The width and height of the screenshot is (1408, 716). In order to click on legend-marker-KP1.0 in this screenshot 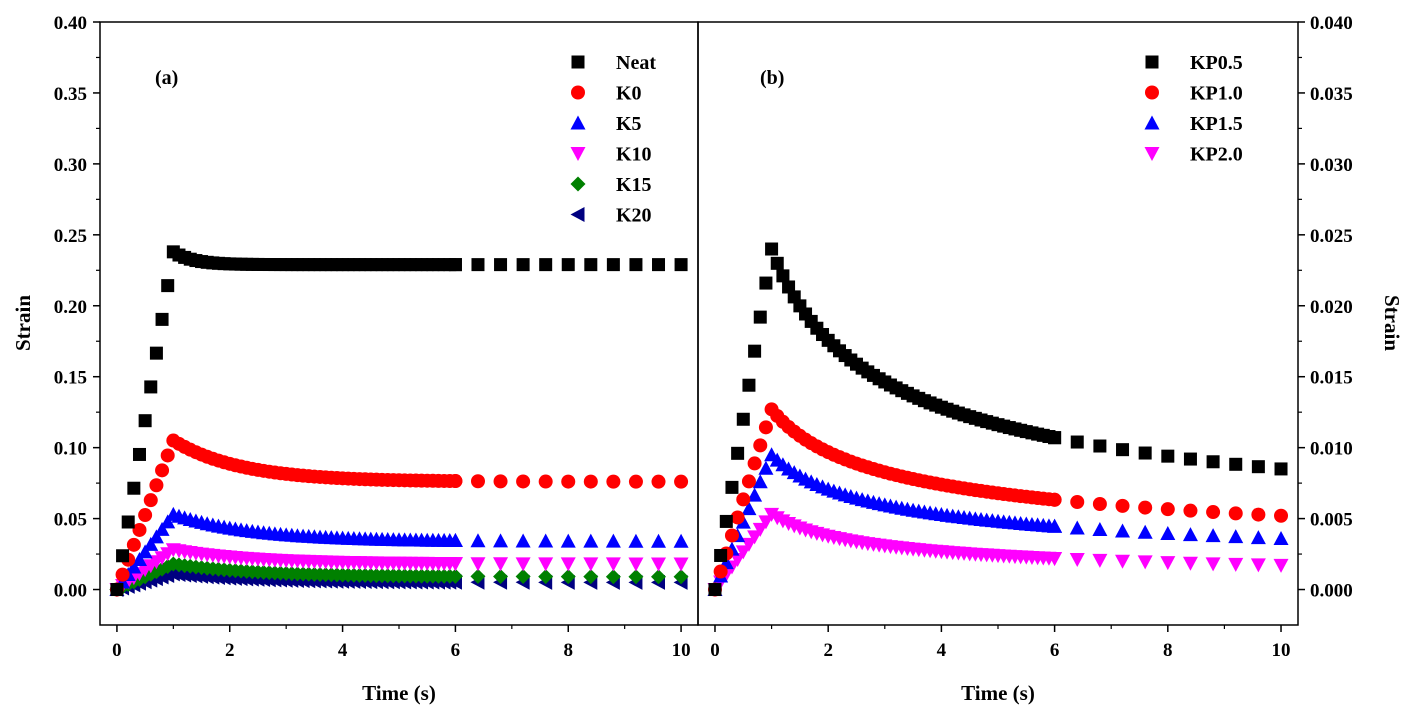, I will do `click(1152, 92)`.